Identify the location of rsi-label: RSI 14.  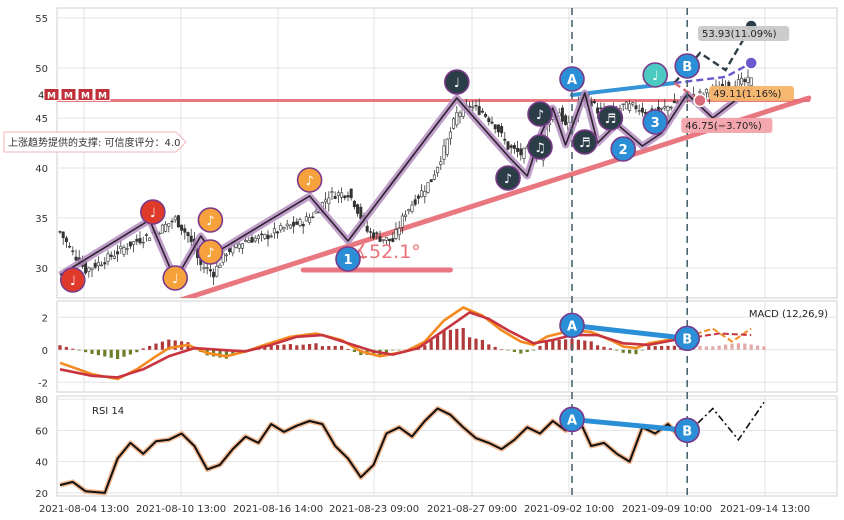
(108, 411).